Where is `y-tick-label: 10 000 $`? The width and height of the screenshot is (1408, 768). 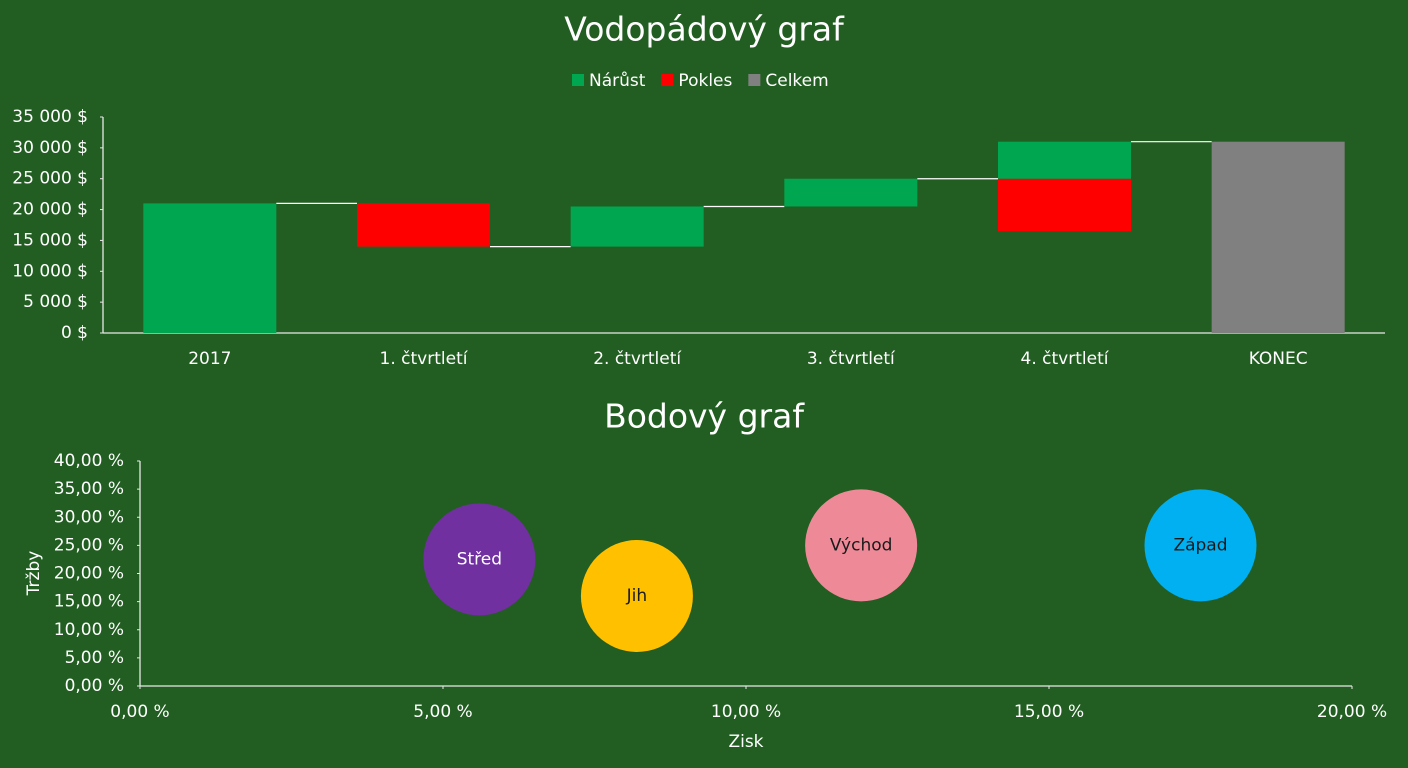
y-tick-label: 10 000 $ is located at coordinates (50, 271).